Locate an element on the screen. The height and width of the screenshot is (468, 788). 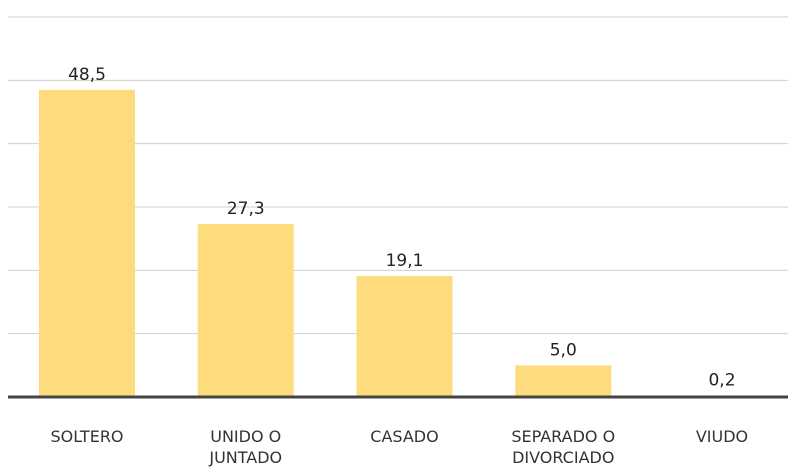
x-tick-label: SOLTERO is located at coordinates (87, 436).